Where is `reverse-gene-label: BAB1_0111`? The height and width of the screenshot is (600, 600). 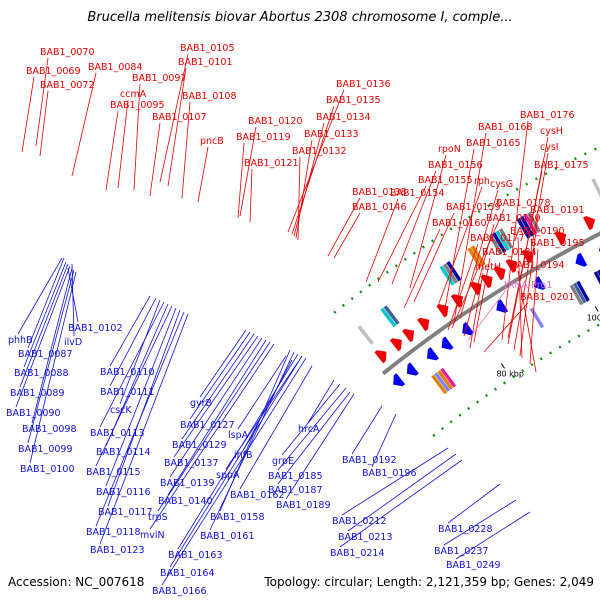 reverse-gene-label: BAB1_0111 is located at coordinates (127, 392).